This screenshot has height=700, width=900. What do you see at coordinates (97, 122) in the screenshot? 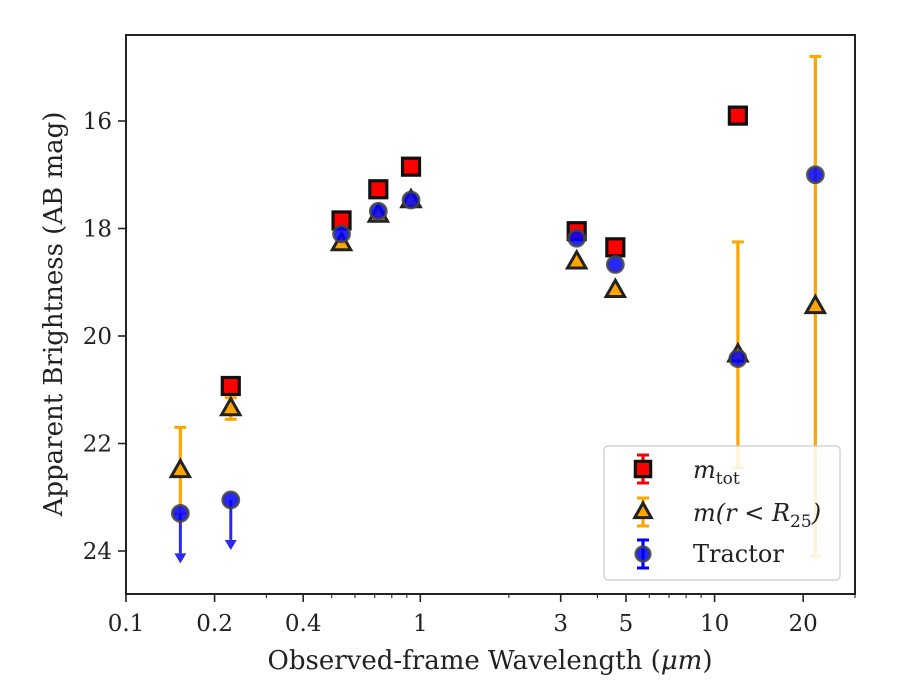
I see `y-tick-label: 16` at bounding box center [97, 122].